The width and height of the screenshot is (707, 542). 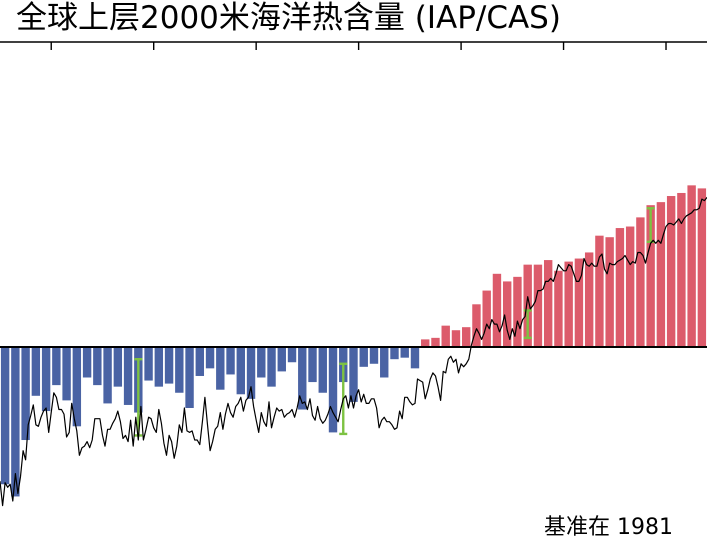 What do you see at coordinates (579, 302) in the screenshot?
I see `bar-2011` at bounding box center [579, 302].